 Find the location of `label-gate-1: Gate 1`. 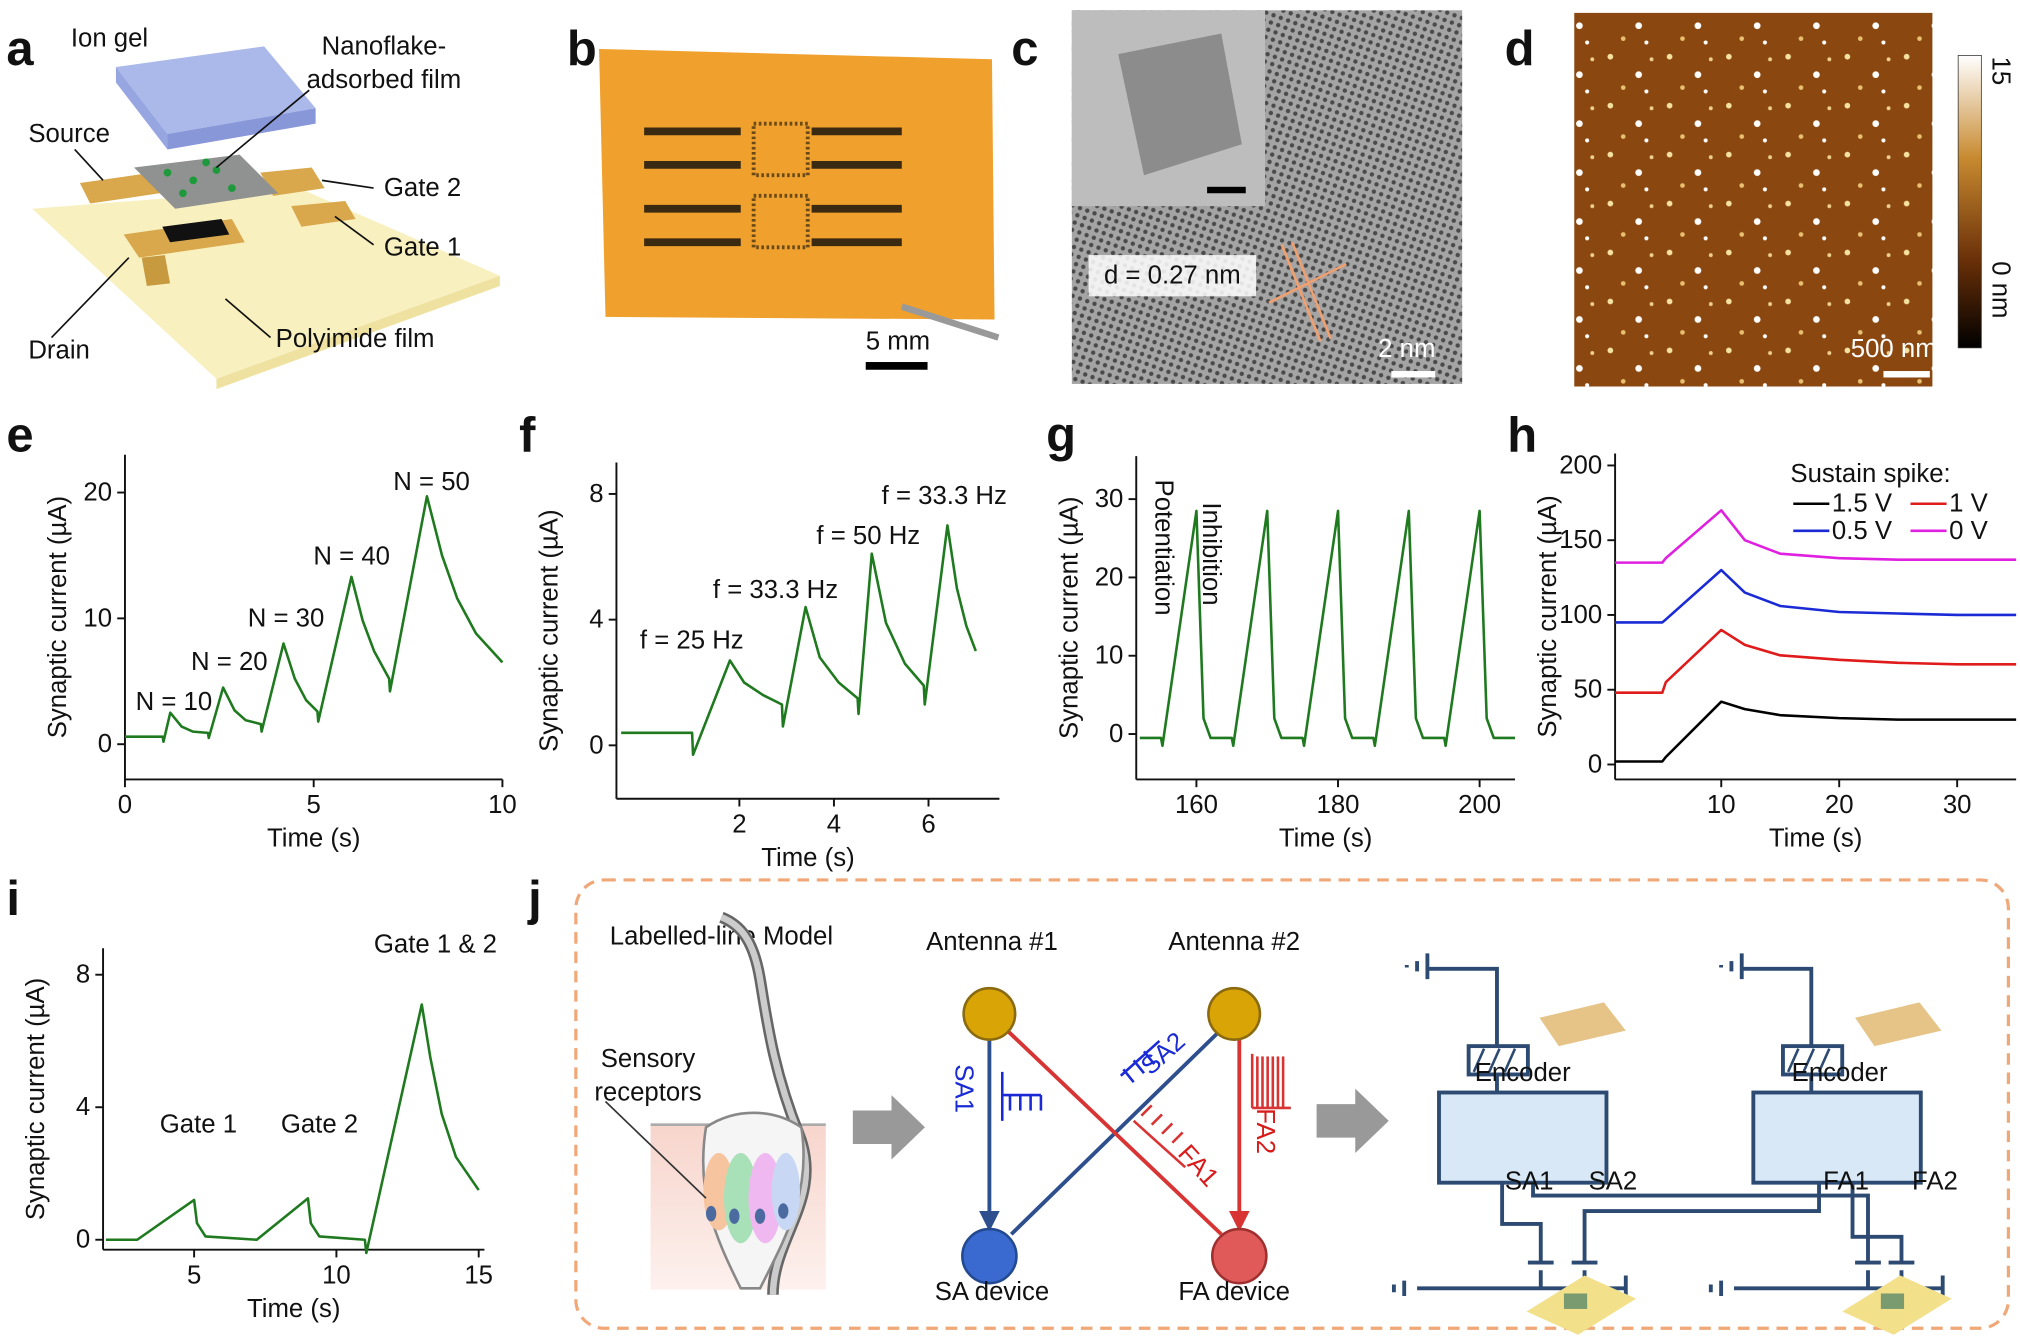

label-gate-1: Gate 1 is located at coordinates (422, 247).